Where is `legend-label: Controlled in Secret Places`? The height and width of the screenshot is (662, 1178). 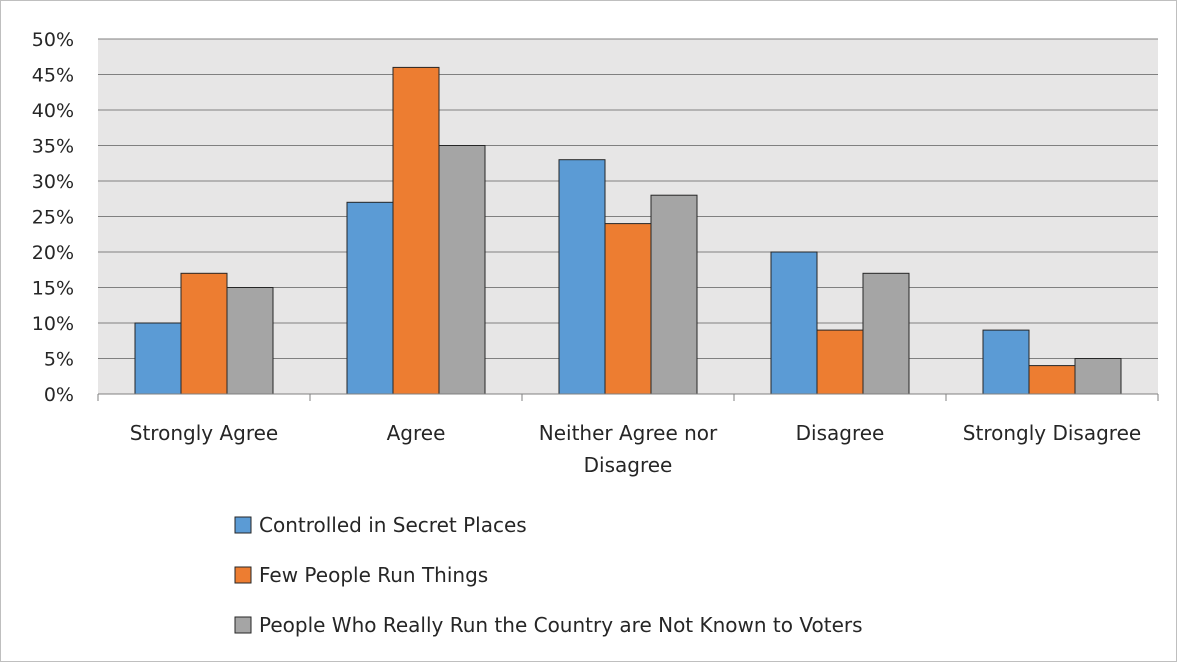 legend-label: Controlled in Secret Places is located at coordinates (393, 525).